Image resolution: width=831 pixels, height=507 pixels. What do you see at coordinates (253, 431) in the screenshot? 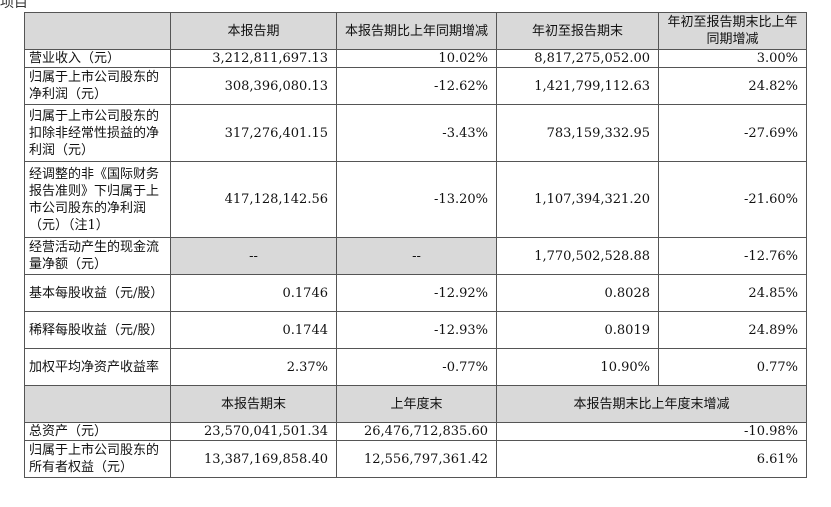
I see `cell-value: 23,570,041,501.34` at bounding box center [253, 431].